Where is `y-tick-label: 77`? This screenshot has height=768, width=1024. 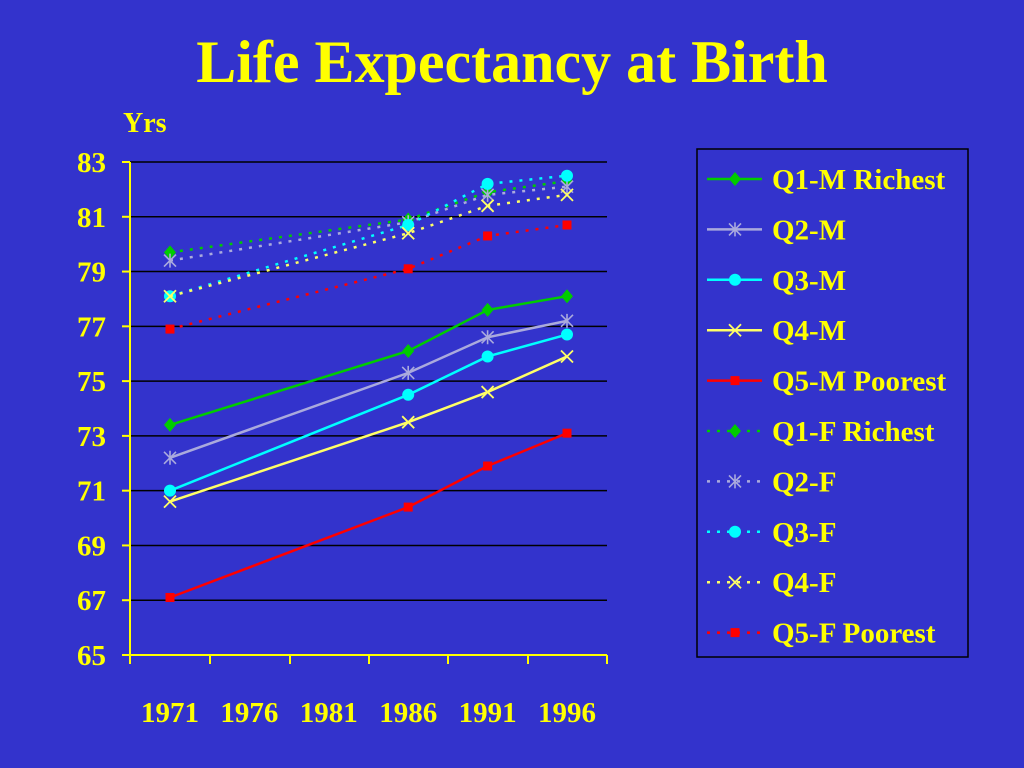
y-tick-label: 77 is located at coordinates (91, 327).